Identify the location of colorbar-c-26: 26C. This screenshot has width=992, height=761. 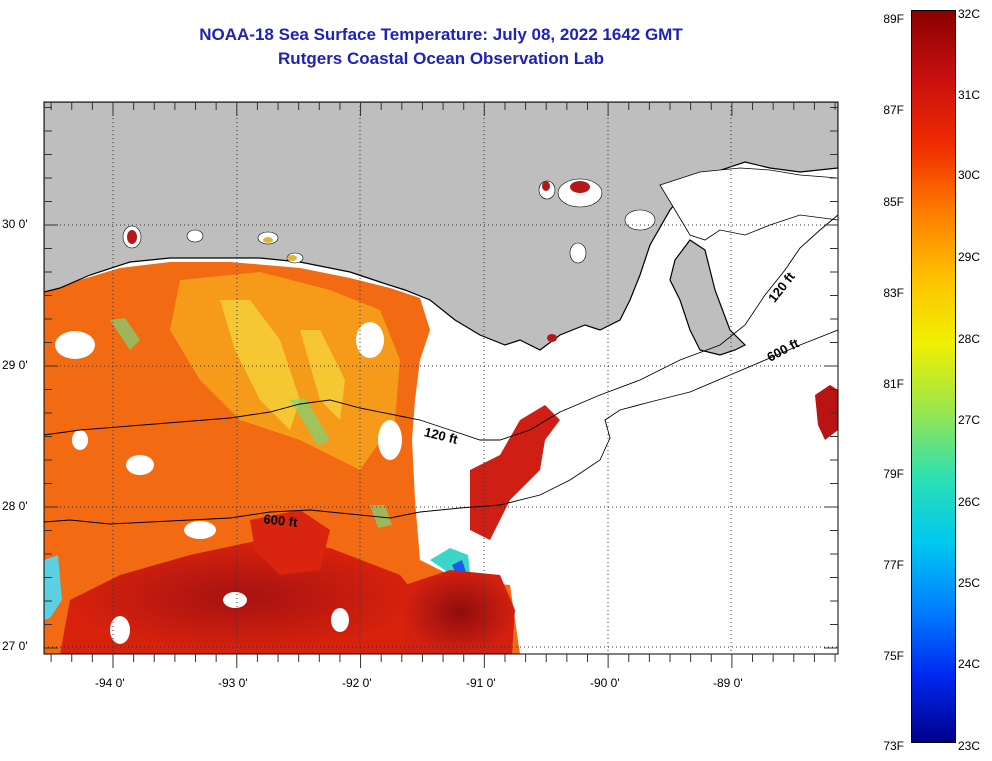
(969, 502).